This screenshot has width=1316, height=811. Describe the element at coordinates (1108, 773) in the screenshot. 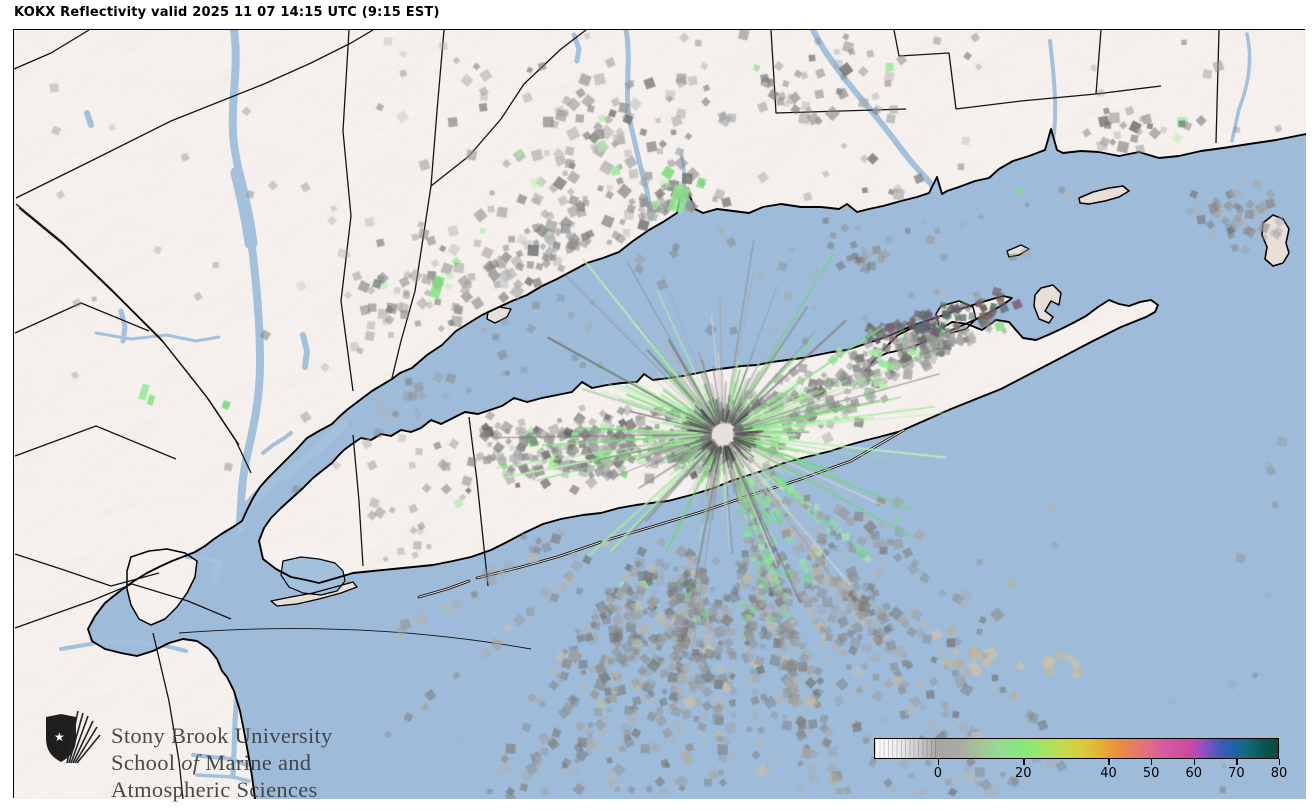

I see `colorbar-tick-label: 40` at that location.